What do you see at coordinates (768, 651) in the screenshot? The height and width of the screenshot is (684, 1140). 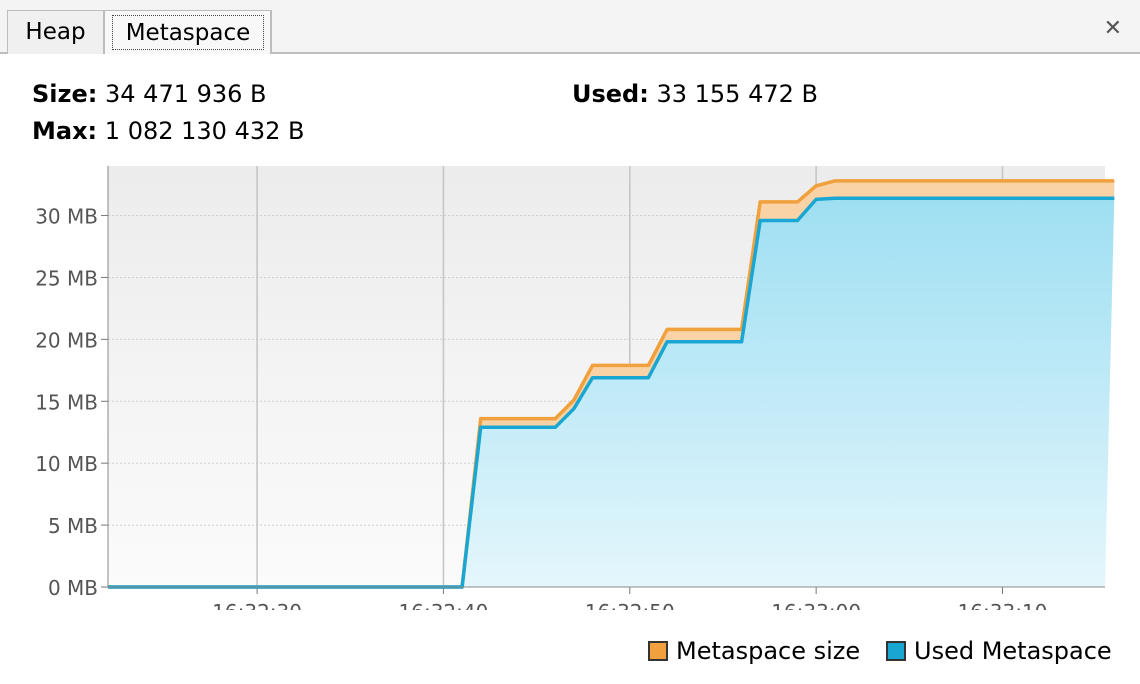 I see `legend-label-metaspace-size: Metaspace size` at bounding box center [768, 651].